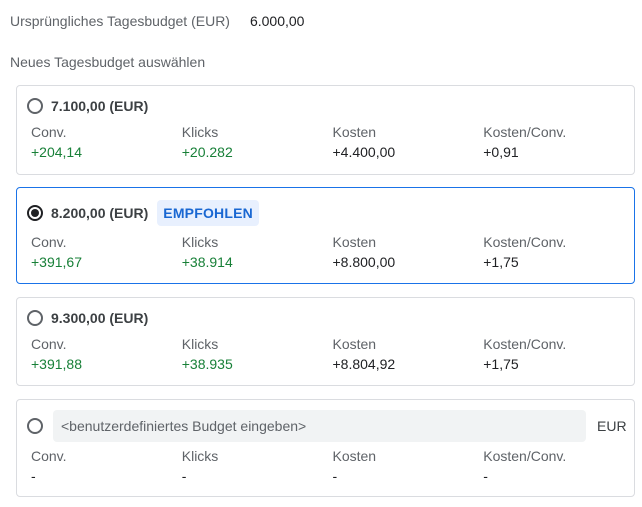  I want to click on metric-value-conv: +391,67, so click(56, 262).